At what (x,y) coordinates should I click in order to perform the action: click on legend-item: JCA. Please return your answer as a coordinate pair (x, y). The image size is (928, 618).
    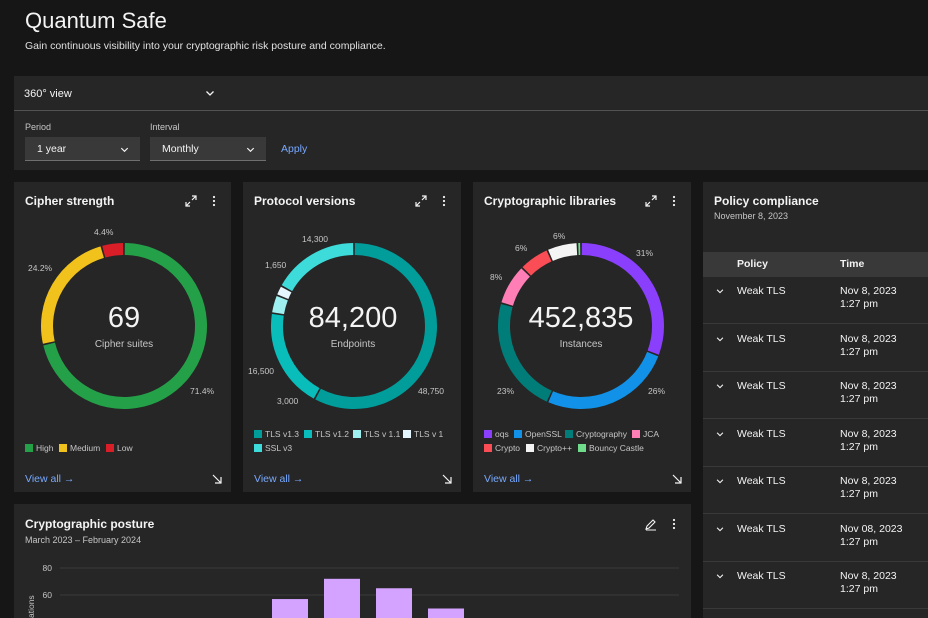
    Looking at the image, I should click on (645, 434).